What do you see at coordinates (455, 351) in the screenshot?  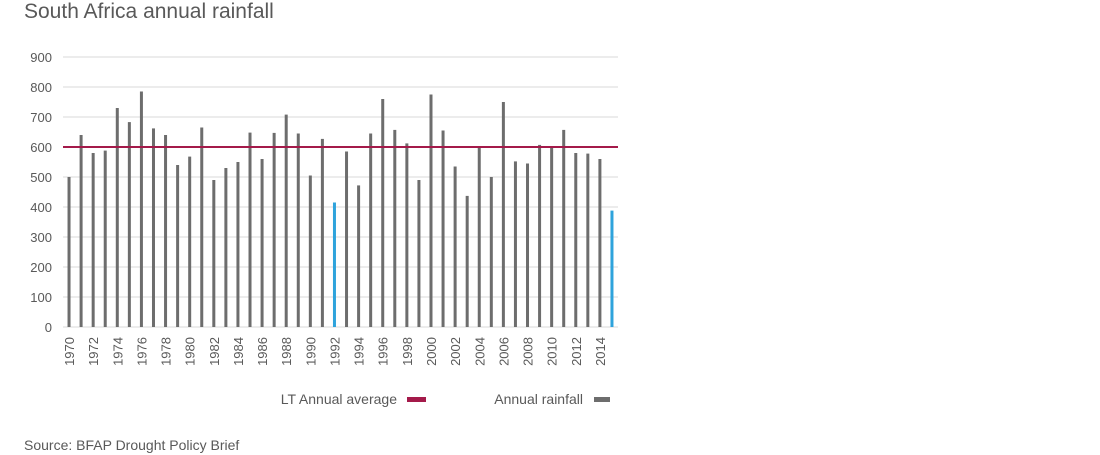 I see `x-tick-label: 2002` at bounding box center [455, 351].